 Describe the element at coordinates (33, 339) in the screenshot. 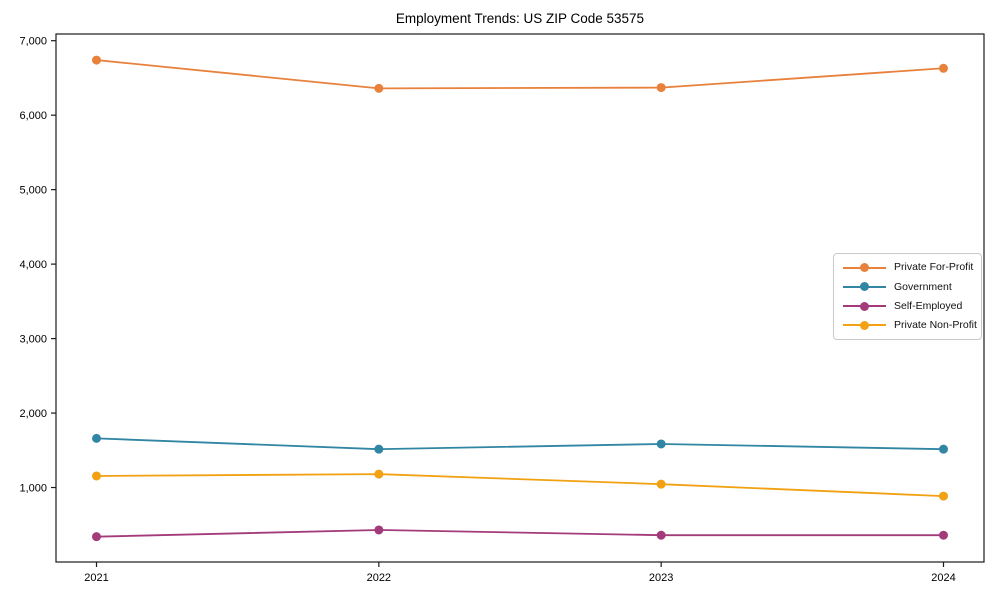

I see `y-tick-label: 3,000` at that location.